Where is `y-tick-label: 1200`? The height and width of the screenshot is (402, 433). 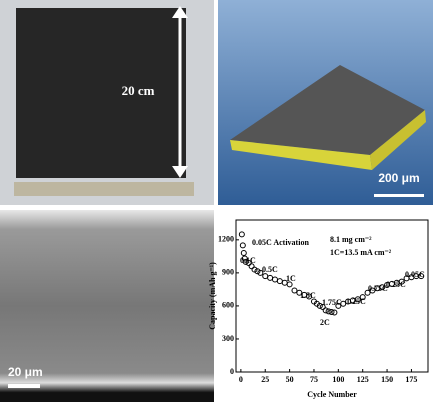
y-tick-label: 1200 is located at coordinates (226, 239).